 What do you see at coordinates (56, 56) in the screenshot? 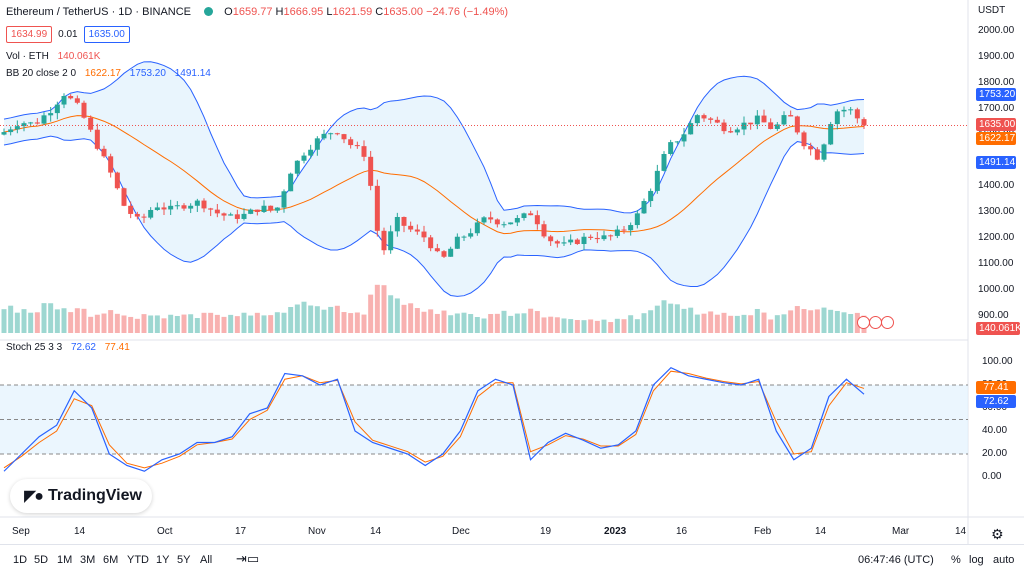
I see `volume-legend: Vol · ETH 140.061K` at bounding box center [56, 56].